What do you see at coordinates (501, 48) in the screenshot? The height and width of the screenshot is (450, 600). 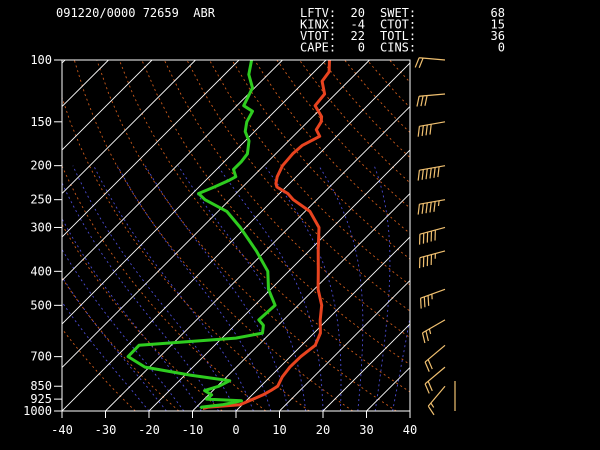 I see `index-value: 0` at bounding box center [501, 48].